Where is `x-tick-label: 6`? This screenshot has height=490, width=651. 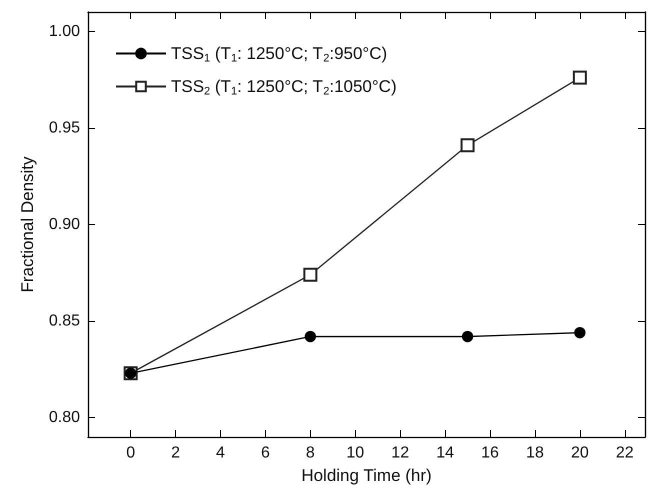 x-tick-label: 6 is located at coordinates (265, 453).